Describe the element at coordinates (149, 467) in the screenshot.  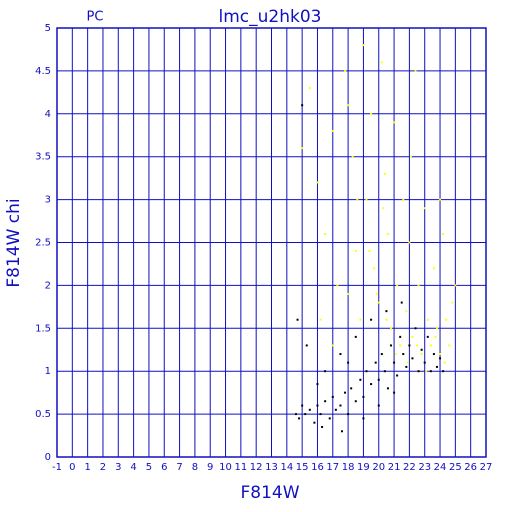
I see `x-tick-label: 5` at that location.